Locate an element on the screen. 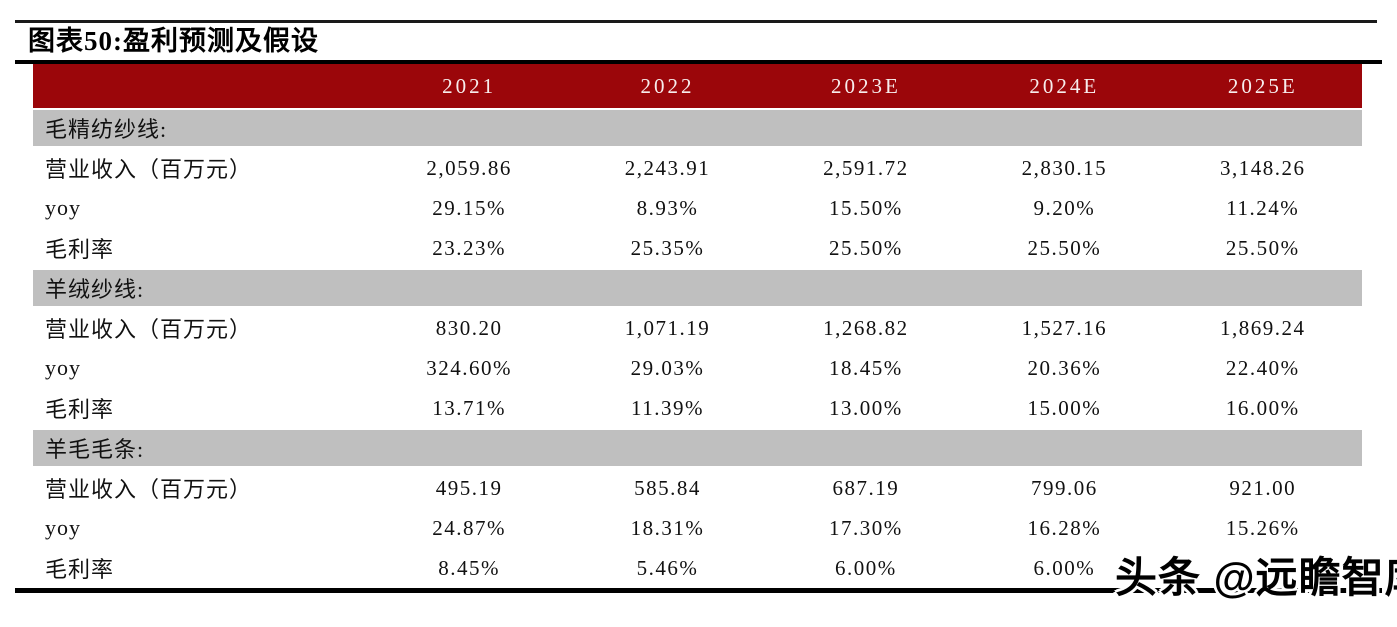  cell-value: 29.03% is located at coordinates (667, 368).